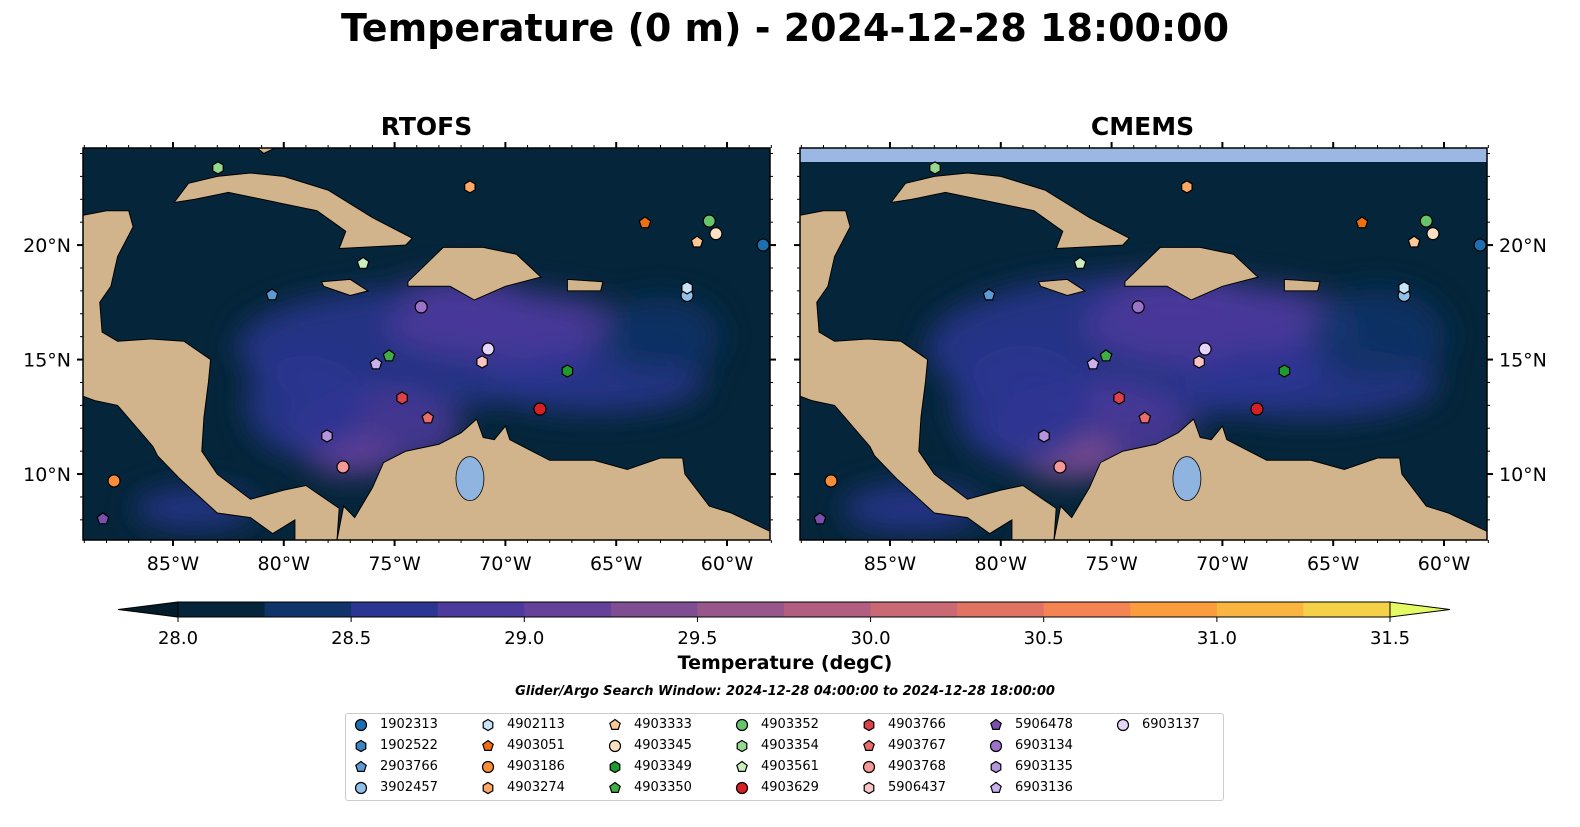  What do you see at coordinates (536, 787) in the screenshot?
I see `legend-label: 4903274` at bounding box center [536, 787].